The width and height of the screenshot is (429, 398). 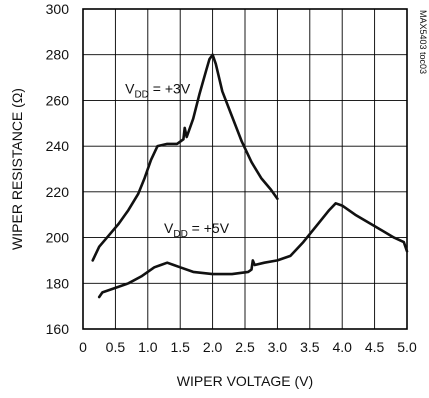 What do you see at coordinates (342, 347) in the screenshot?
I see `x-tick-label: 4.0` at bounding box center [342, 347].